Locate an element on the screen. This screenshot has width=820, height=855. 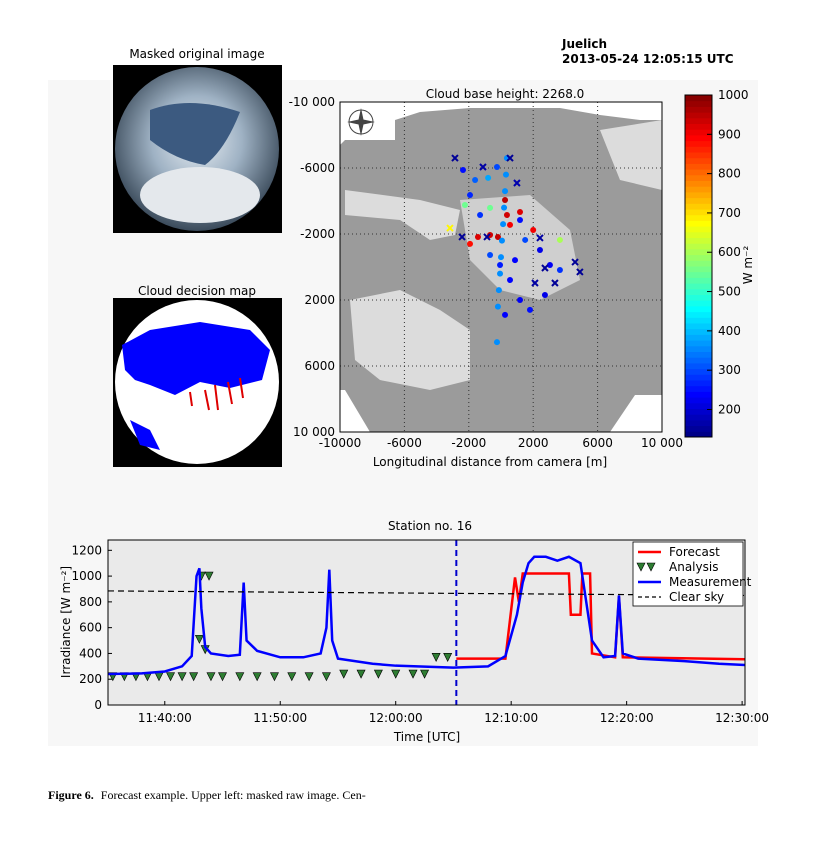
chart-title: Station no. 16 is located at coordinates (430, 526).